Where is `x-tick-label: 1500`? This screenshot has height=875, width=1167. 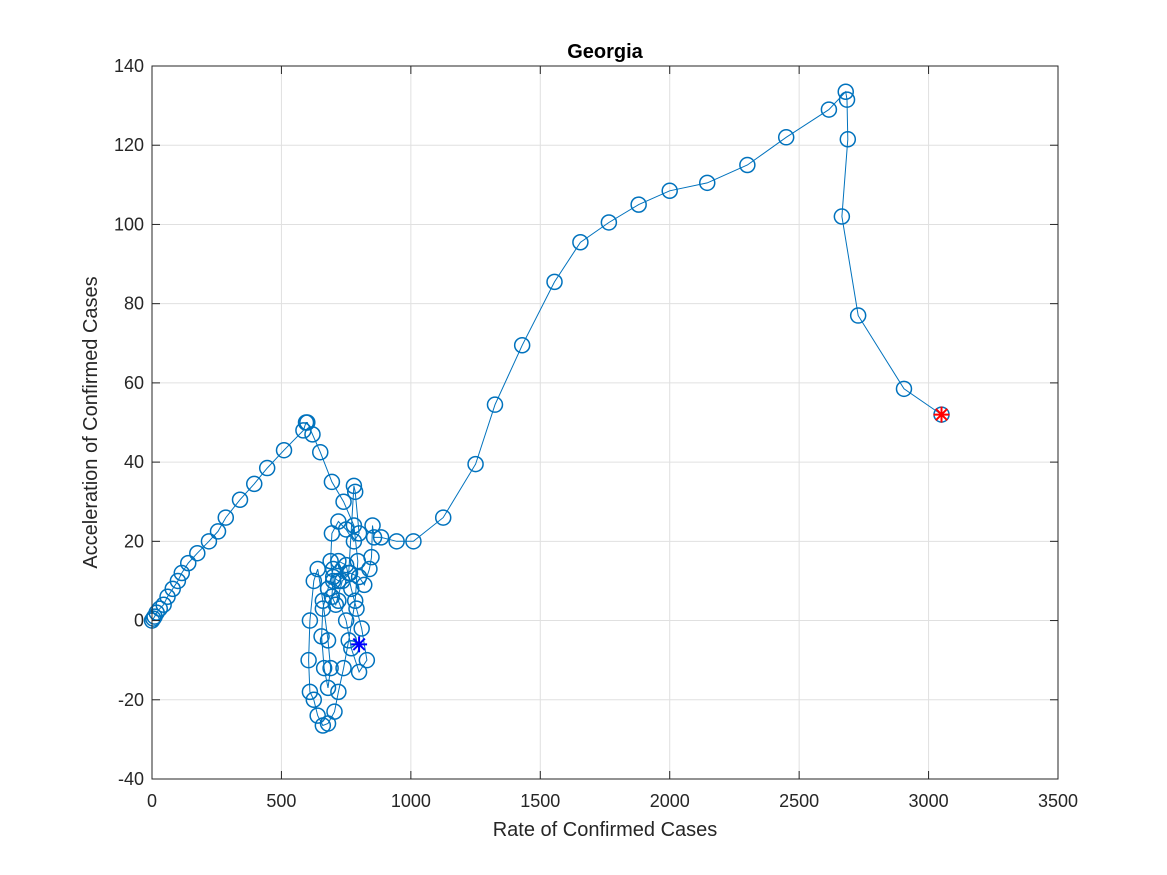 x-tick-label: 1500 is located at coordinates (540, 801).